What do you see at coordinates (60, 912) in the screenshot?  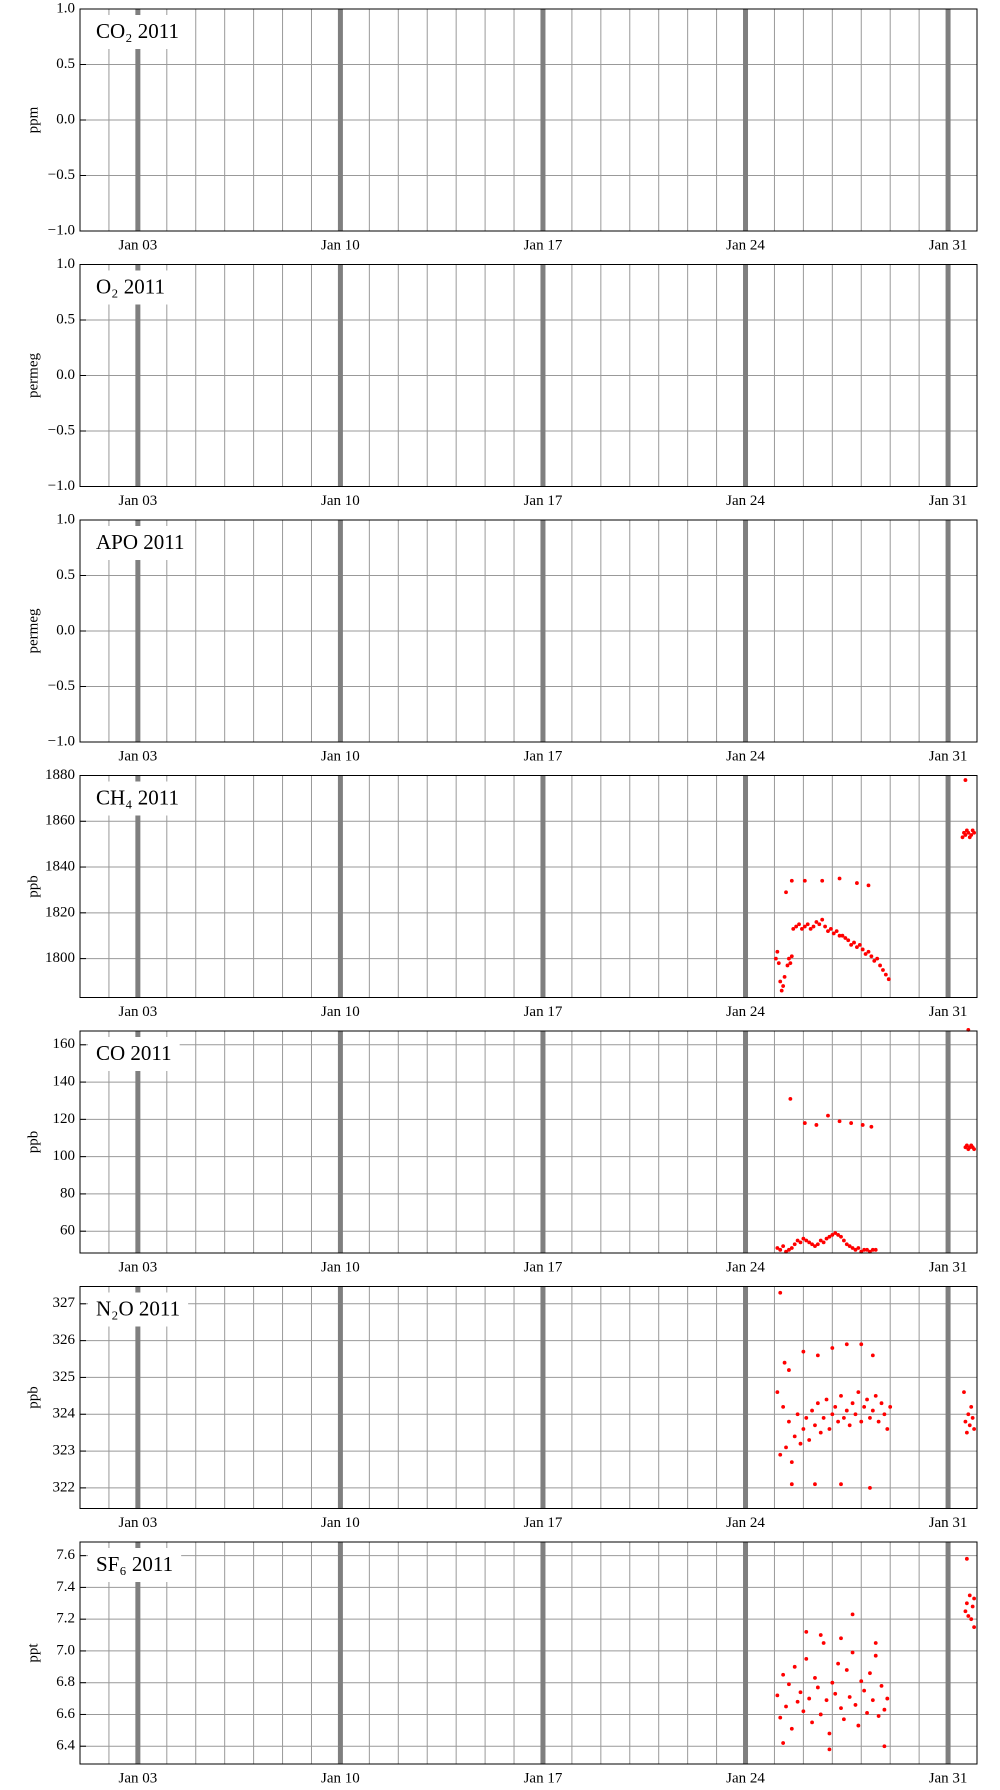 I see `y-tick-label: 1820` at bounding box center [60, 912].